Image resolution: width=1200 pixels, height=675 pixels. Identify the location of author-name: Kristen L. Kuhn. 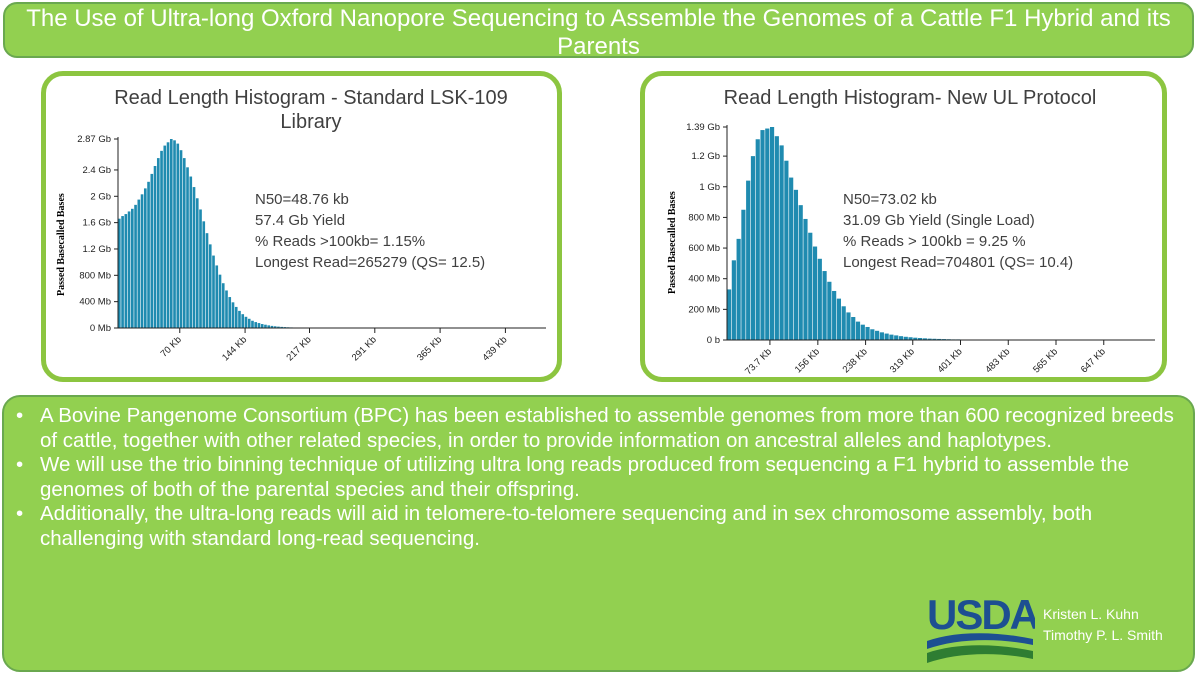
(1091, 614).